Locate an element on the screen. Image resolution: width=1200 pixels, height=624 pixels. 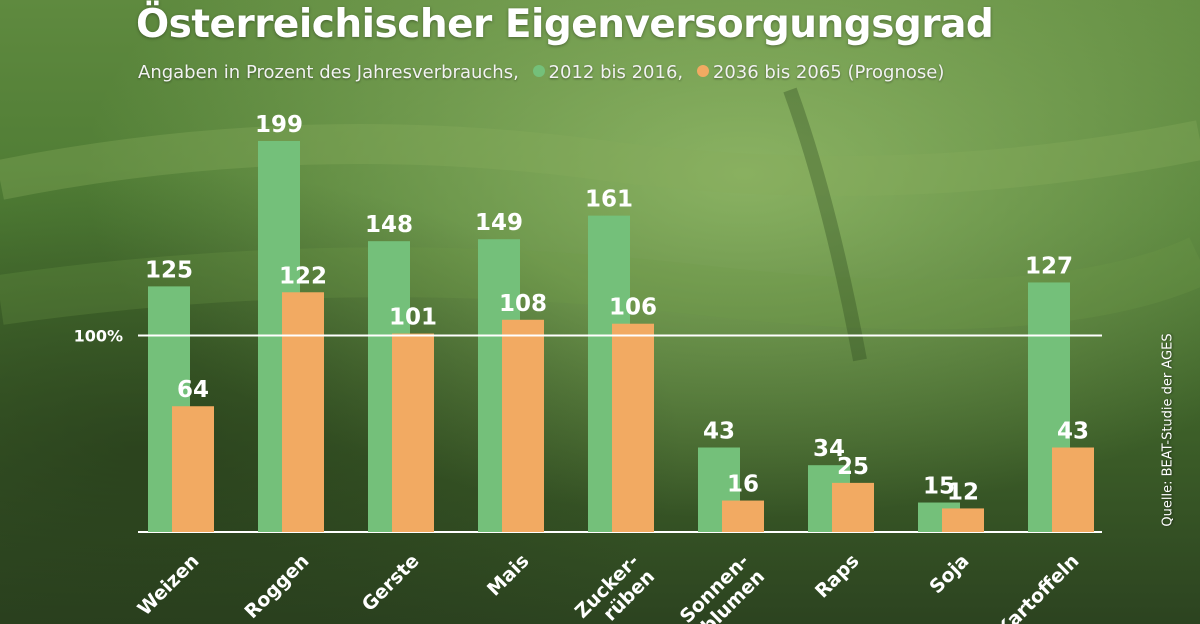
value-label-orange-8: 43 is located at coordinates (1073, 432).